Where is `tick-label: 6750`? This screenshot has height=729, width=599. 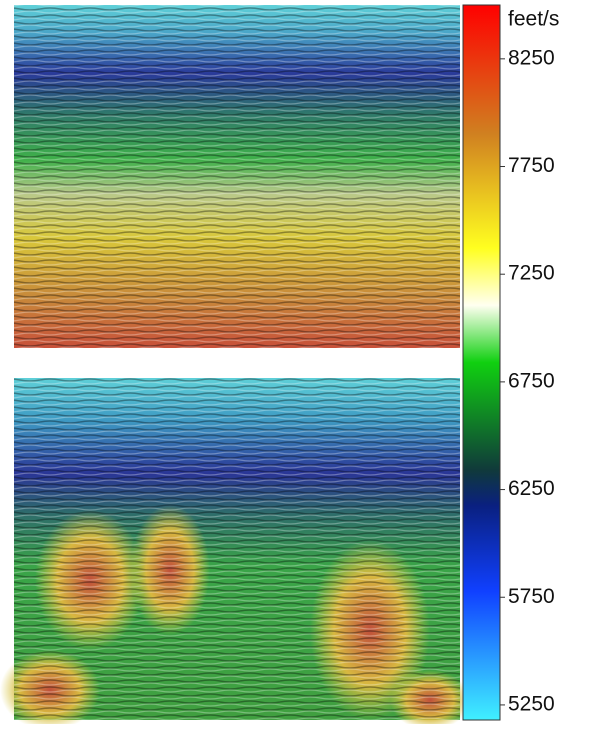 tick-label: 6750 is located at coordinates (531, 380).